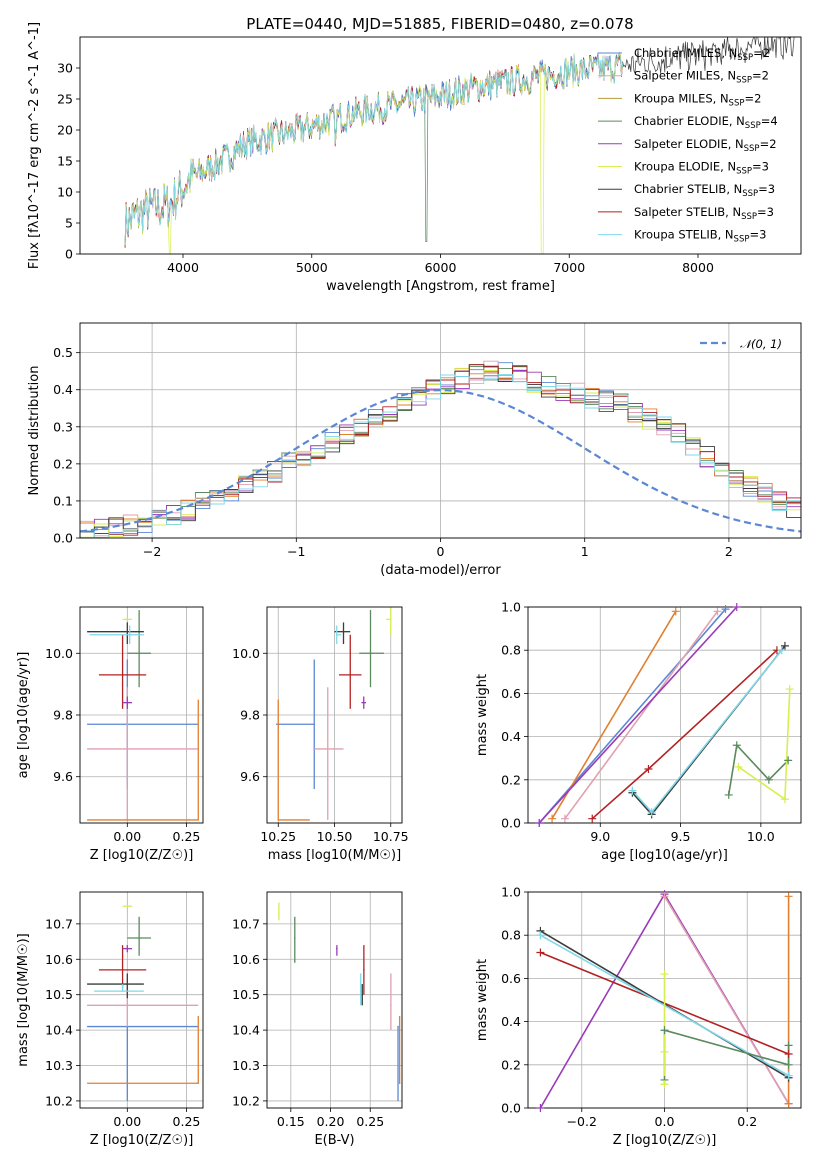 This screenshot has height=1170, width=819. Describe the element at coordinates (729, 551) in the screenshot. I see `x-tick-label: 2` at that location.